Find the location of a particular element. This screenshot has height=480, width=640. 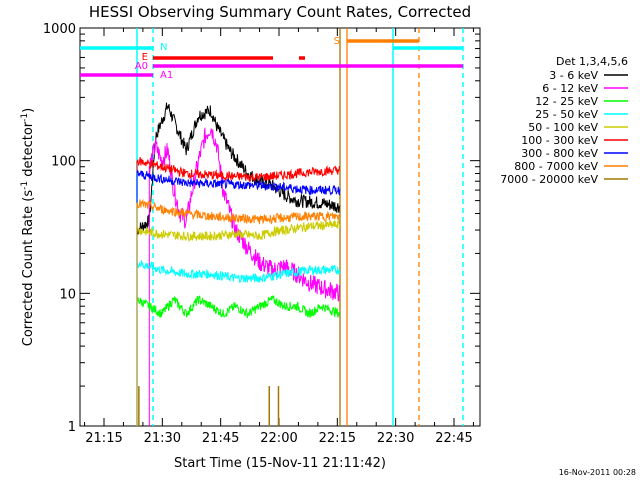

y-tick-label: 100 is located at coordinates (63, 162).